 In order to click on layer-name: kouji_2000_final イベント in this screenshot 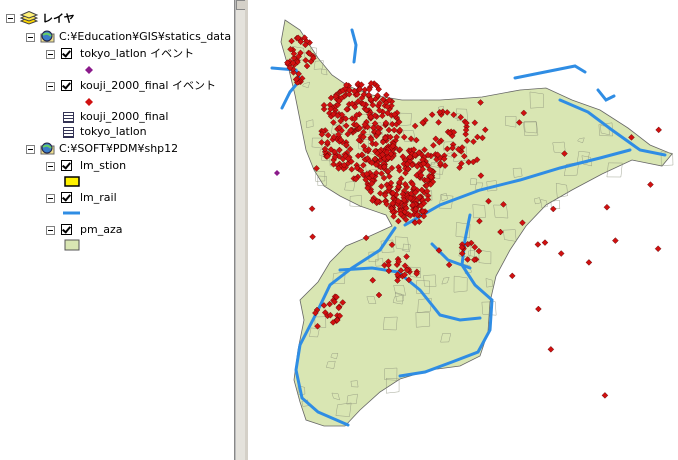, I will do `click(148, 85)`.